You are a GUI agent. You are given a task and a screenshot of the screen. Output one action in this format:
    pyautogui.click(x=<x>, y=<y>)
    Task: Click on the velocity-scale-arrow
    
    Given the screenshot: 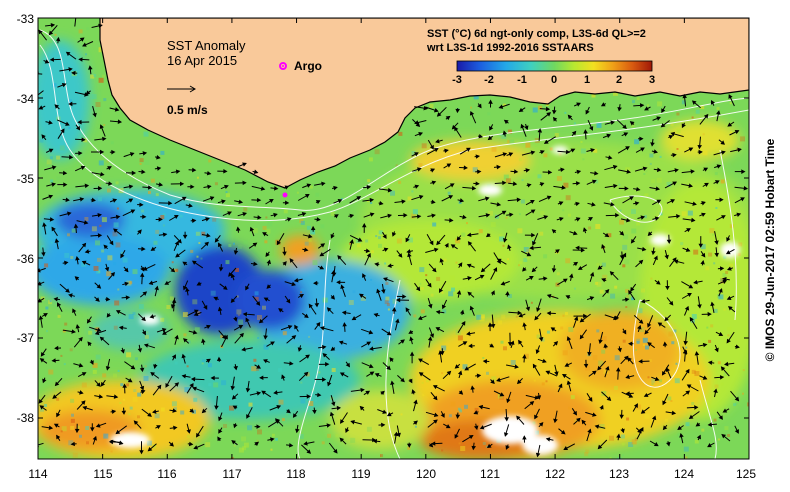 What is the action you would take?
    pyautogui.click(x=181, y=89)
    